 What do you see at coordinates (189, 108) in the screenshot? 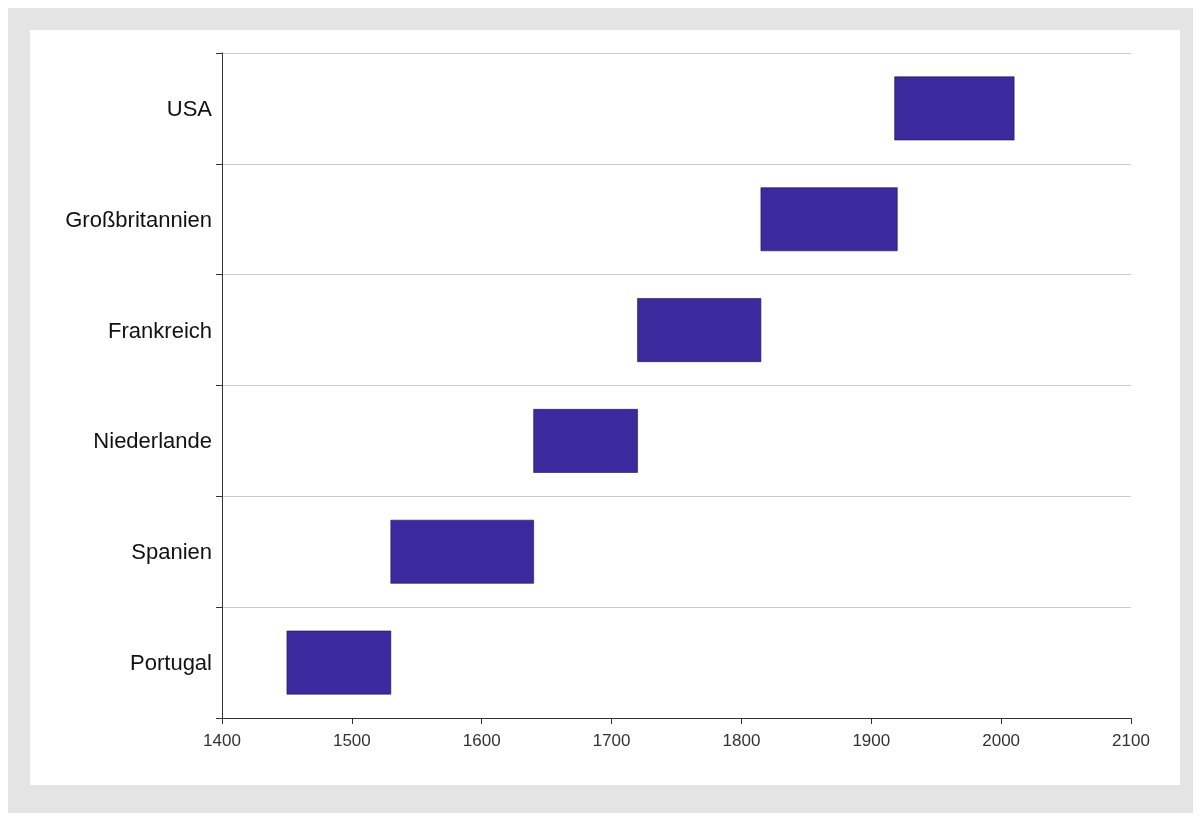
I see `y-tick-label: USA` at bounding box center [189, 108].